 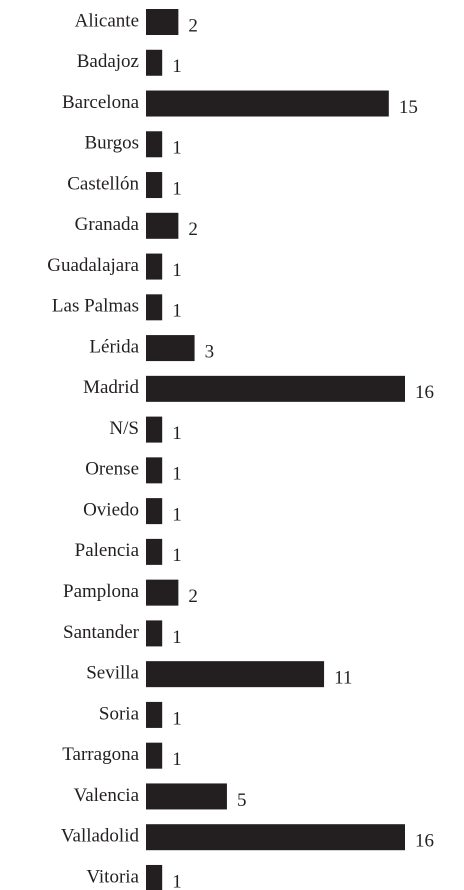 I want to click on category-label: Tarragona, so click(x=100, y=754).